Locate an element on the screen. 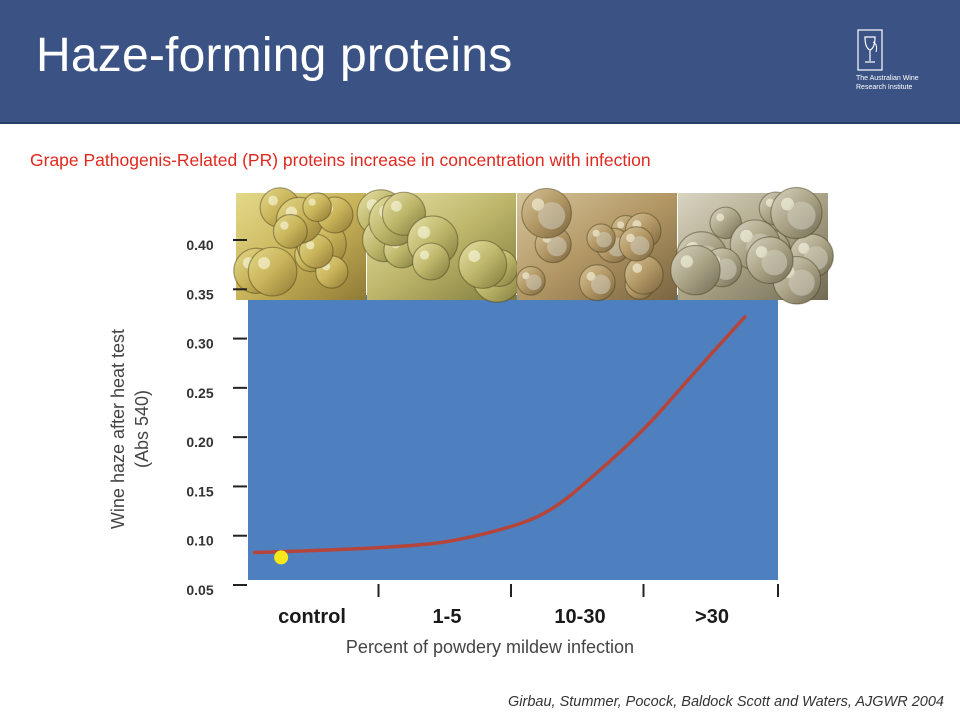  x-tick-label: 10-30 is located at coordinates (579, 617).